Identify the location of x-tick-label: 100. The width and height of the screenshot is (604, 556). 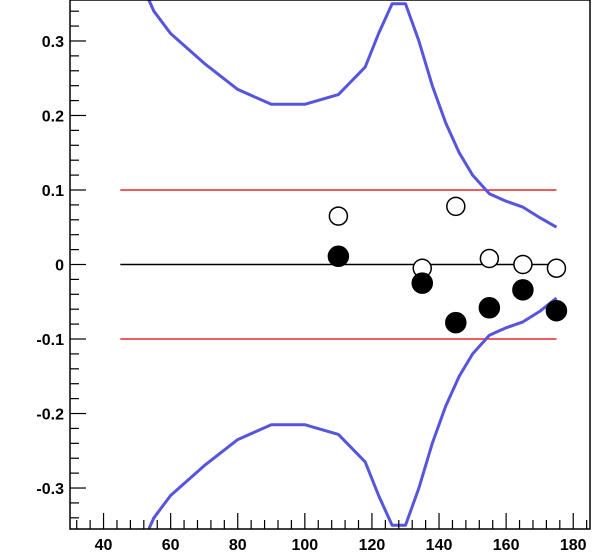
(304, 545).